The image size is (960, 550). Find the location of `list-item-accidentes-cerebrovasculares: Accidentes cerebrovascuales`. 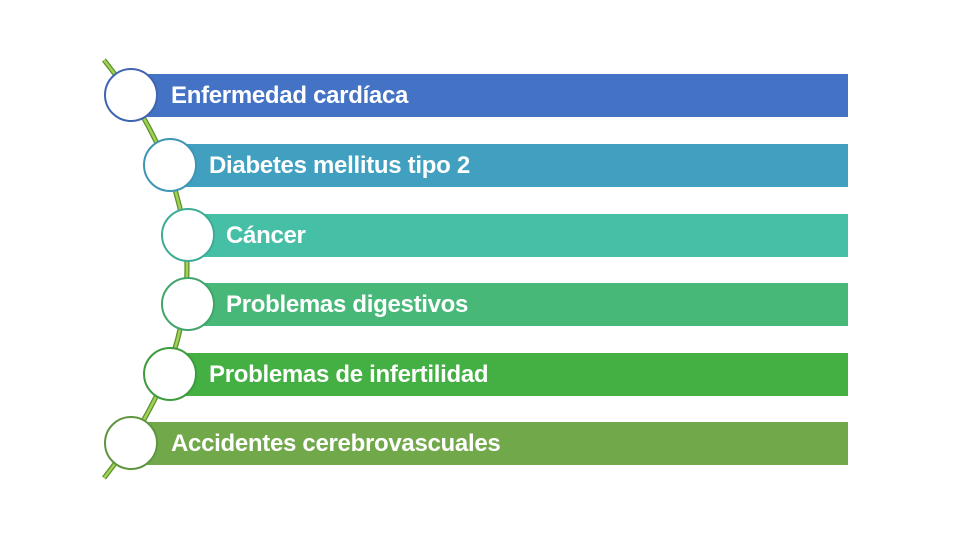

list-item-accidentes-cerebrovasculares: Accidentes cerebrovascuales is located at coordinates (489, 443).